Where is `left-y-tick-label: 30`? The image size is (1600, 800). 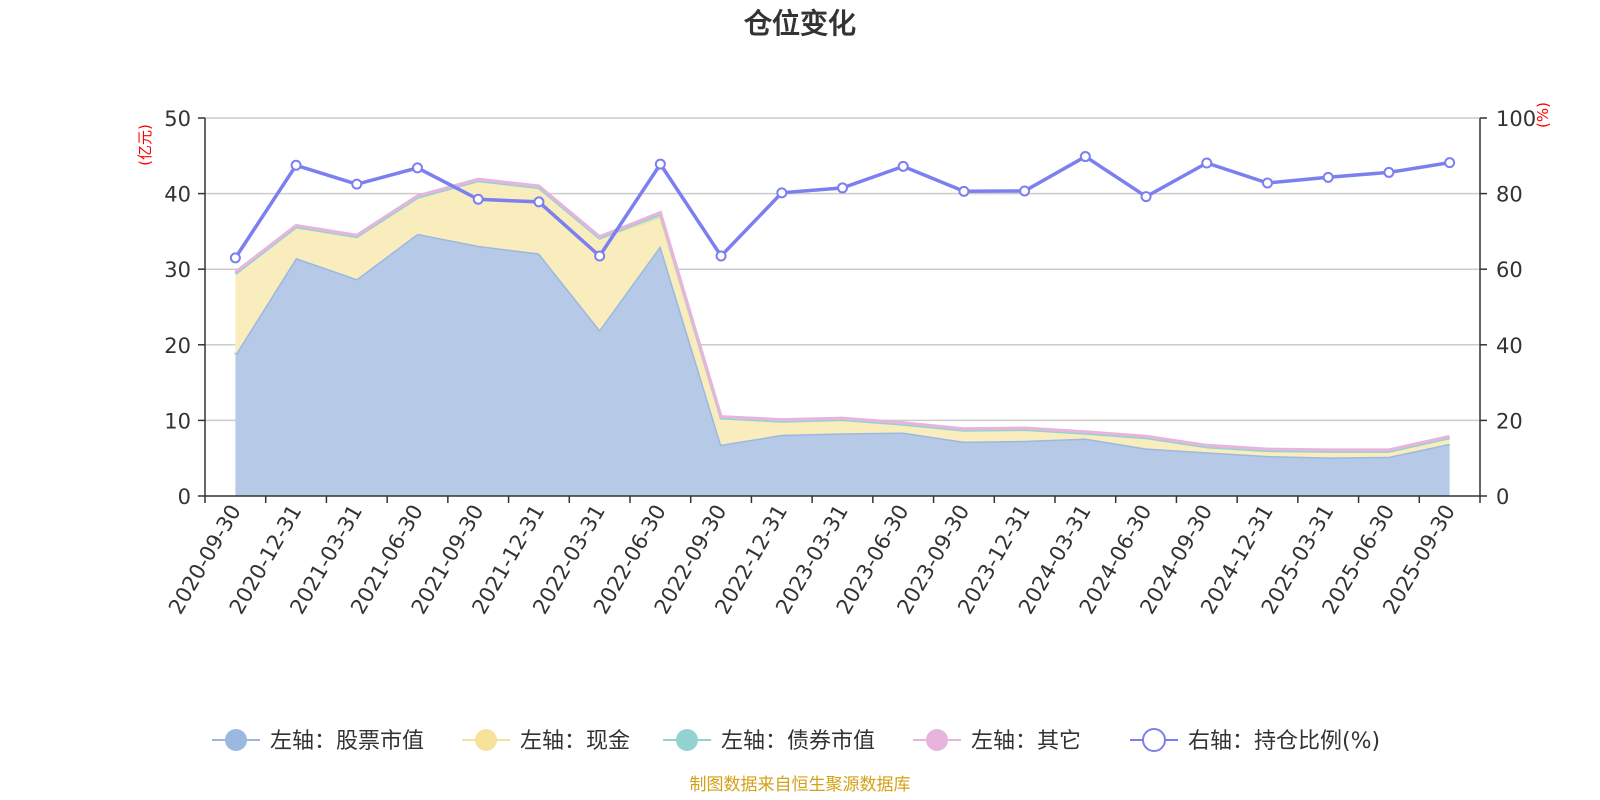 left-y-tick-label: 30 is located at coordinates (177, 270).